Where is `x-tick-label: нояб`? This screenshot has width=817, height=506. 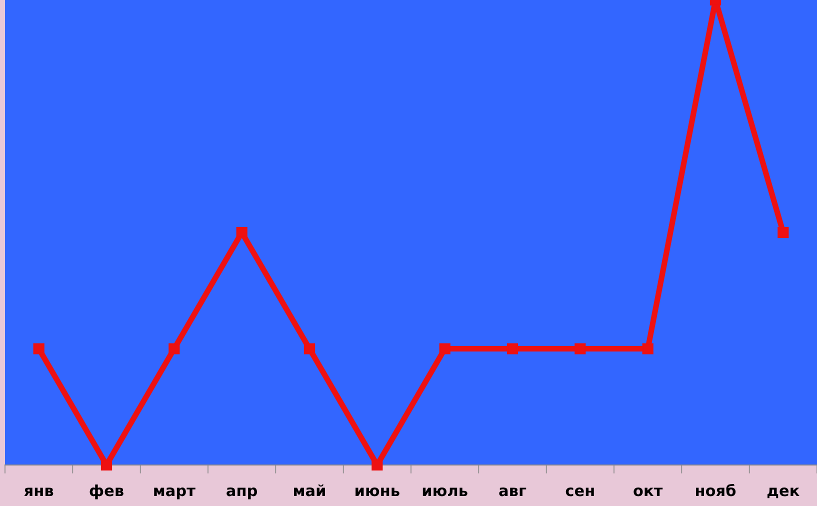
x-tick-label: нояб is located at coordinates (716, 490).